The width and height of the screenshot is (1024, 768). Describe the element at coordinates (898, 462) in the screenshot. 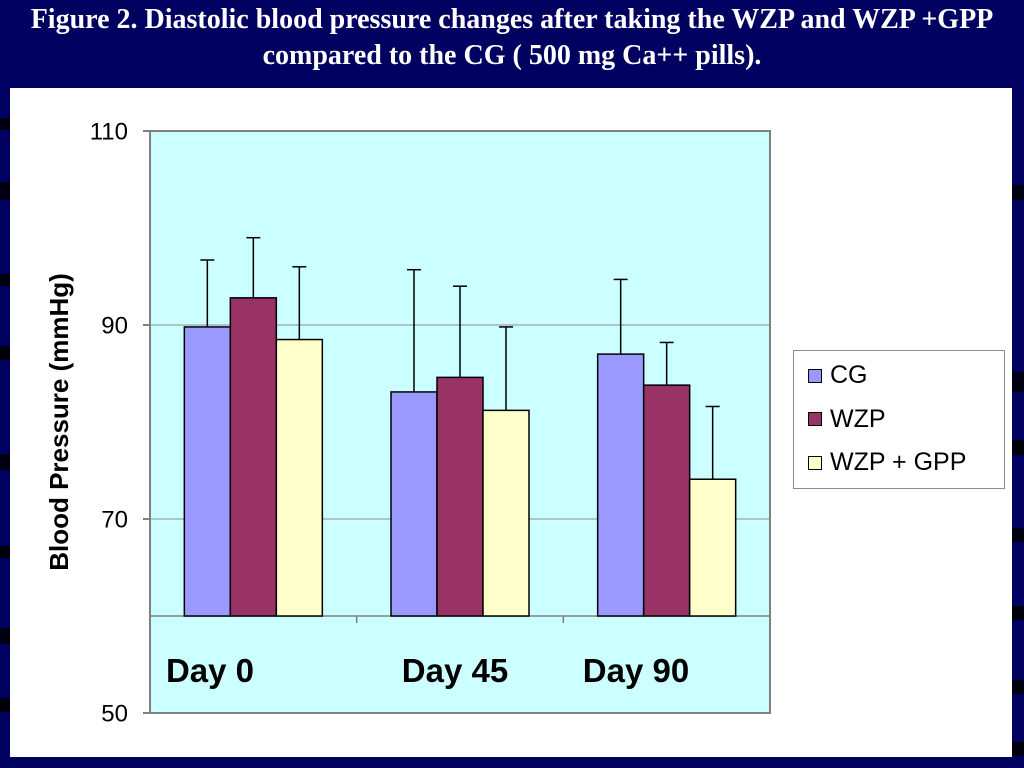

I see `legend-label-wzp-gpp: WZP + GPP` at that location.